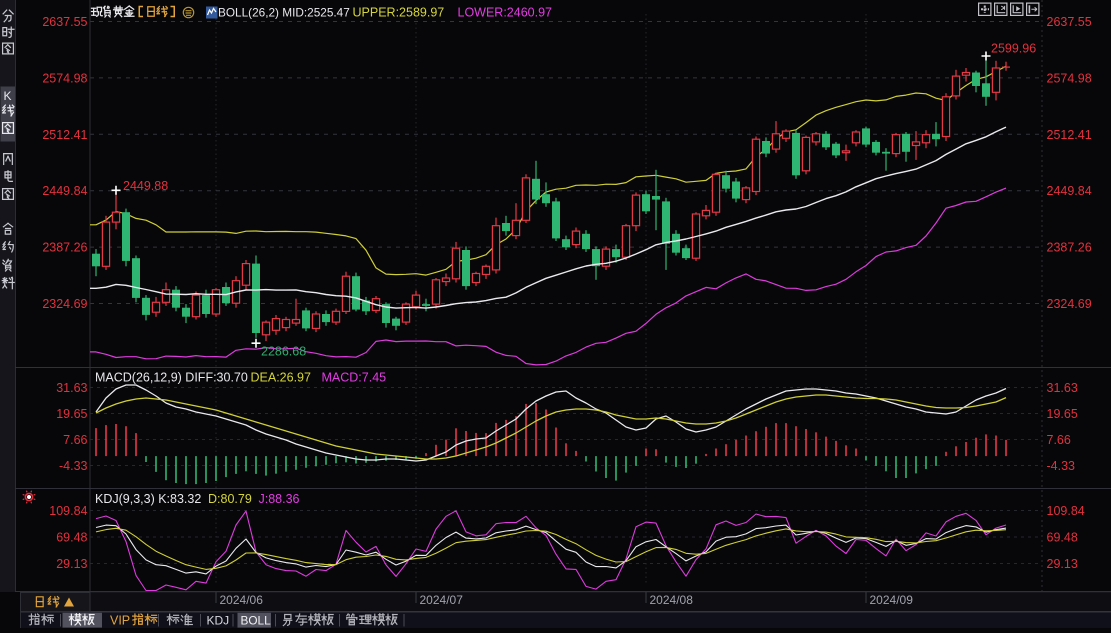 This screenshot has width=1111, height=633. Describe the element at coordinates (354, 378) in the screenshot. I see `svg-text: MACD:7.45` at that location.